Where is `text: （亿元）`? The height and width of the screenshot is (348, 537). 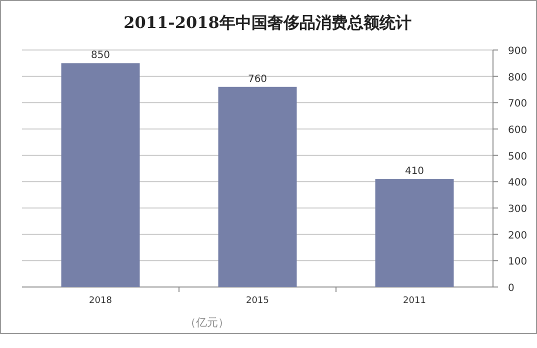 text: （亿元） is located at coordinates (207, 322).